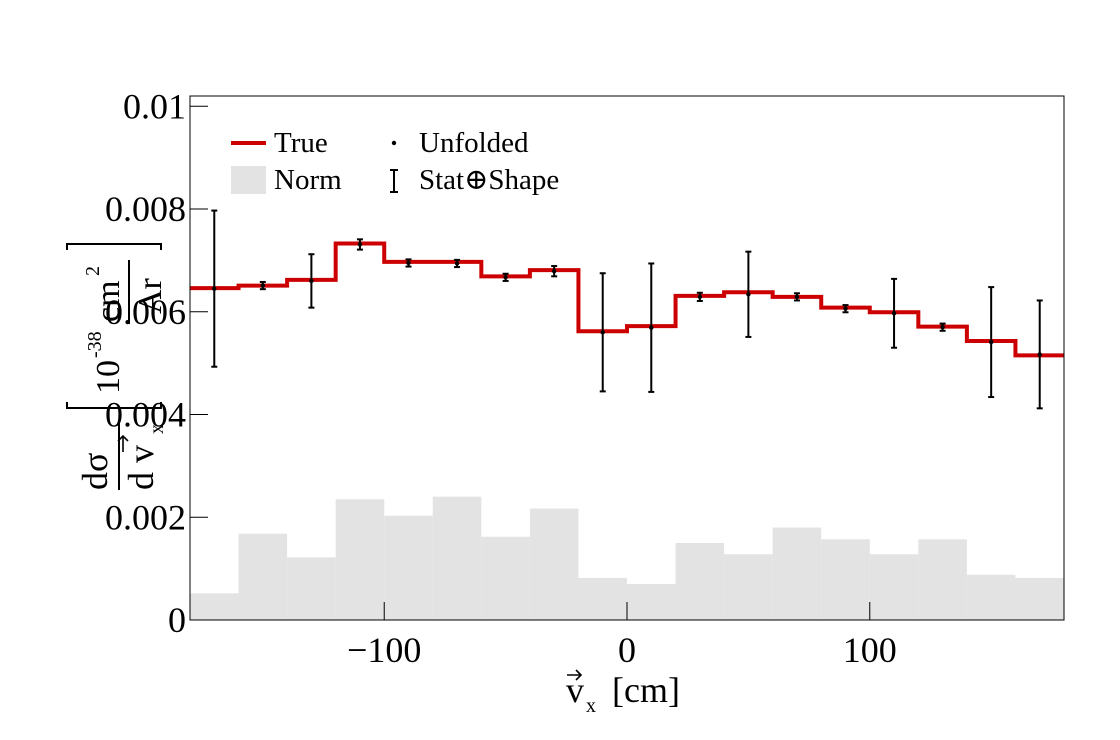  I want to click on y-tick-label: 0.002, so click(145, 517).